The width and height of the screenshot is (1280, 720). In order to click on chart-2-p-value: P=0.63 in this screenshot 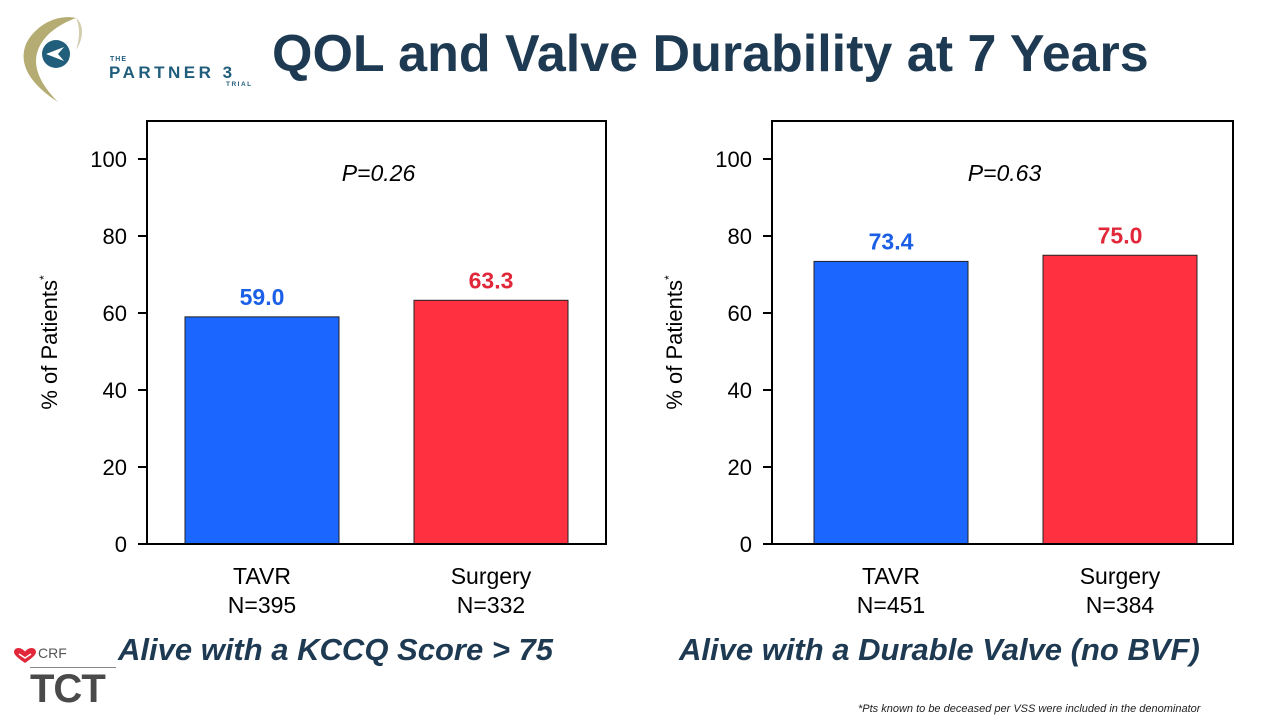, I will do `click(1005, 173)`.